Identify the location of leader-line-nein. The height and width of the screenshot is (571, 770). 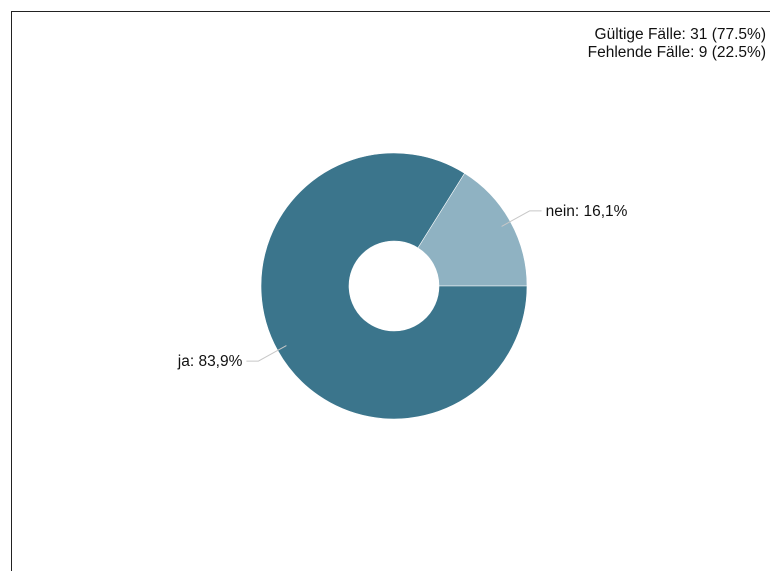
(521, 218).